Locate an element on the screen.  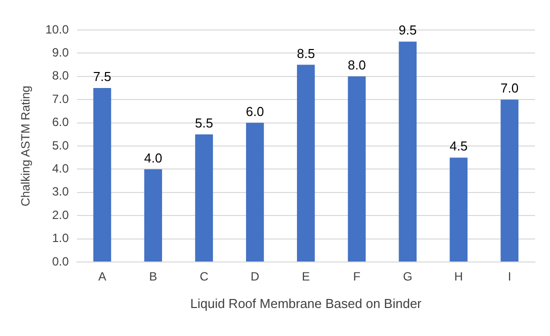
y-tick-label: 1.0 is located at coordinates (61, 238).